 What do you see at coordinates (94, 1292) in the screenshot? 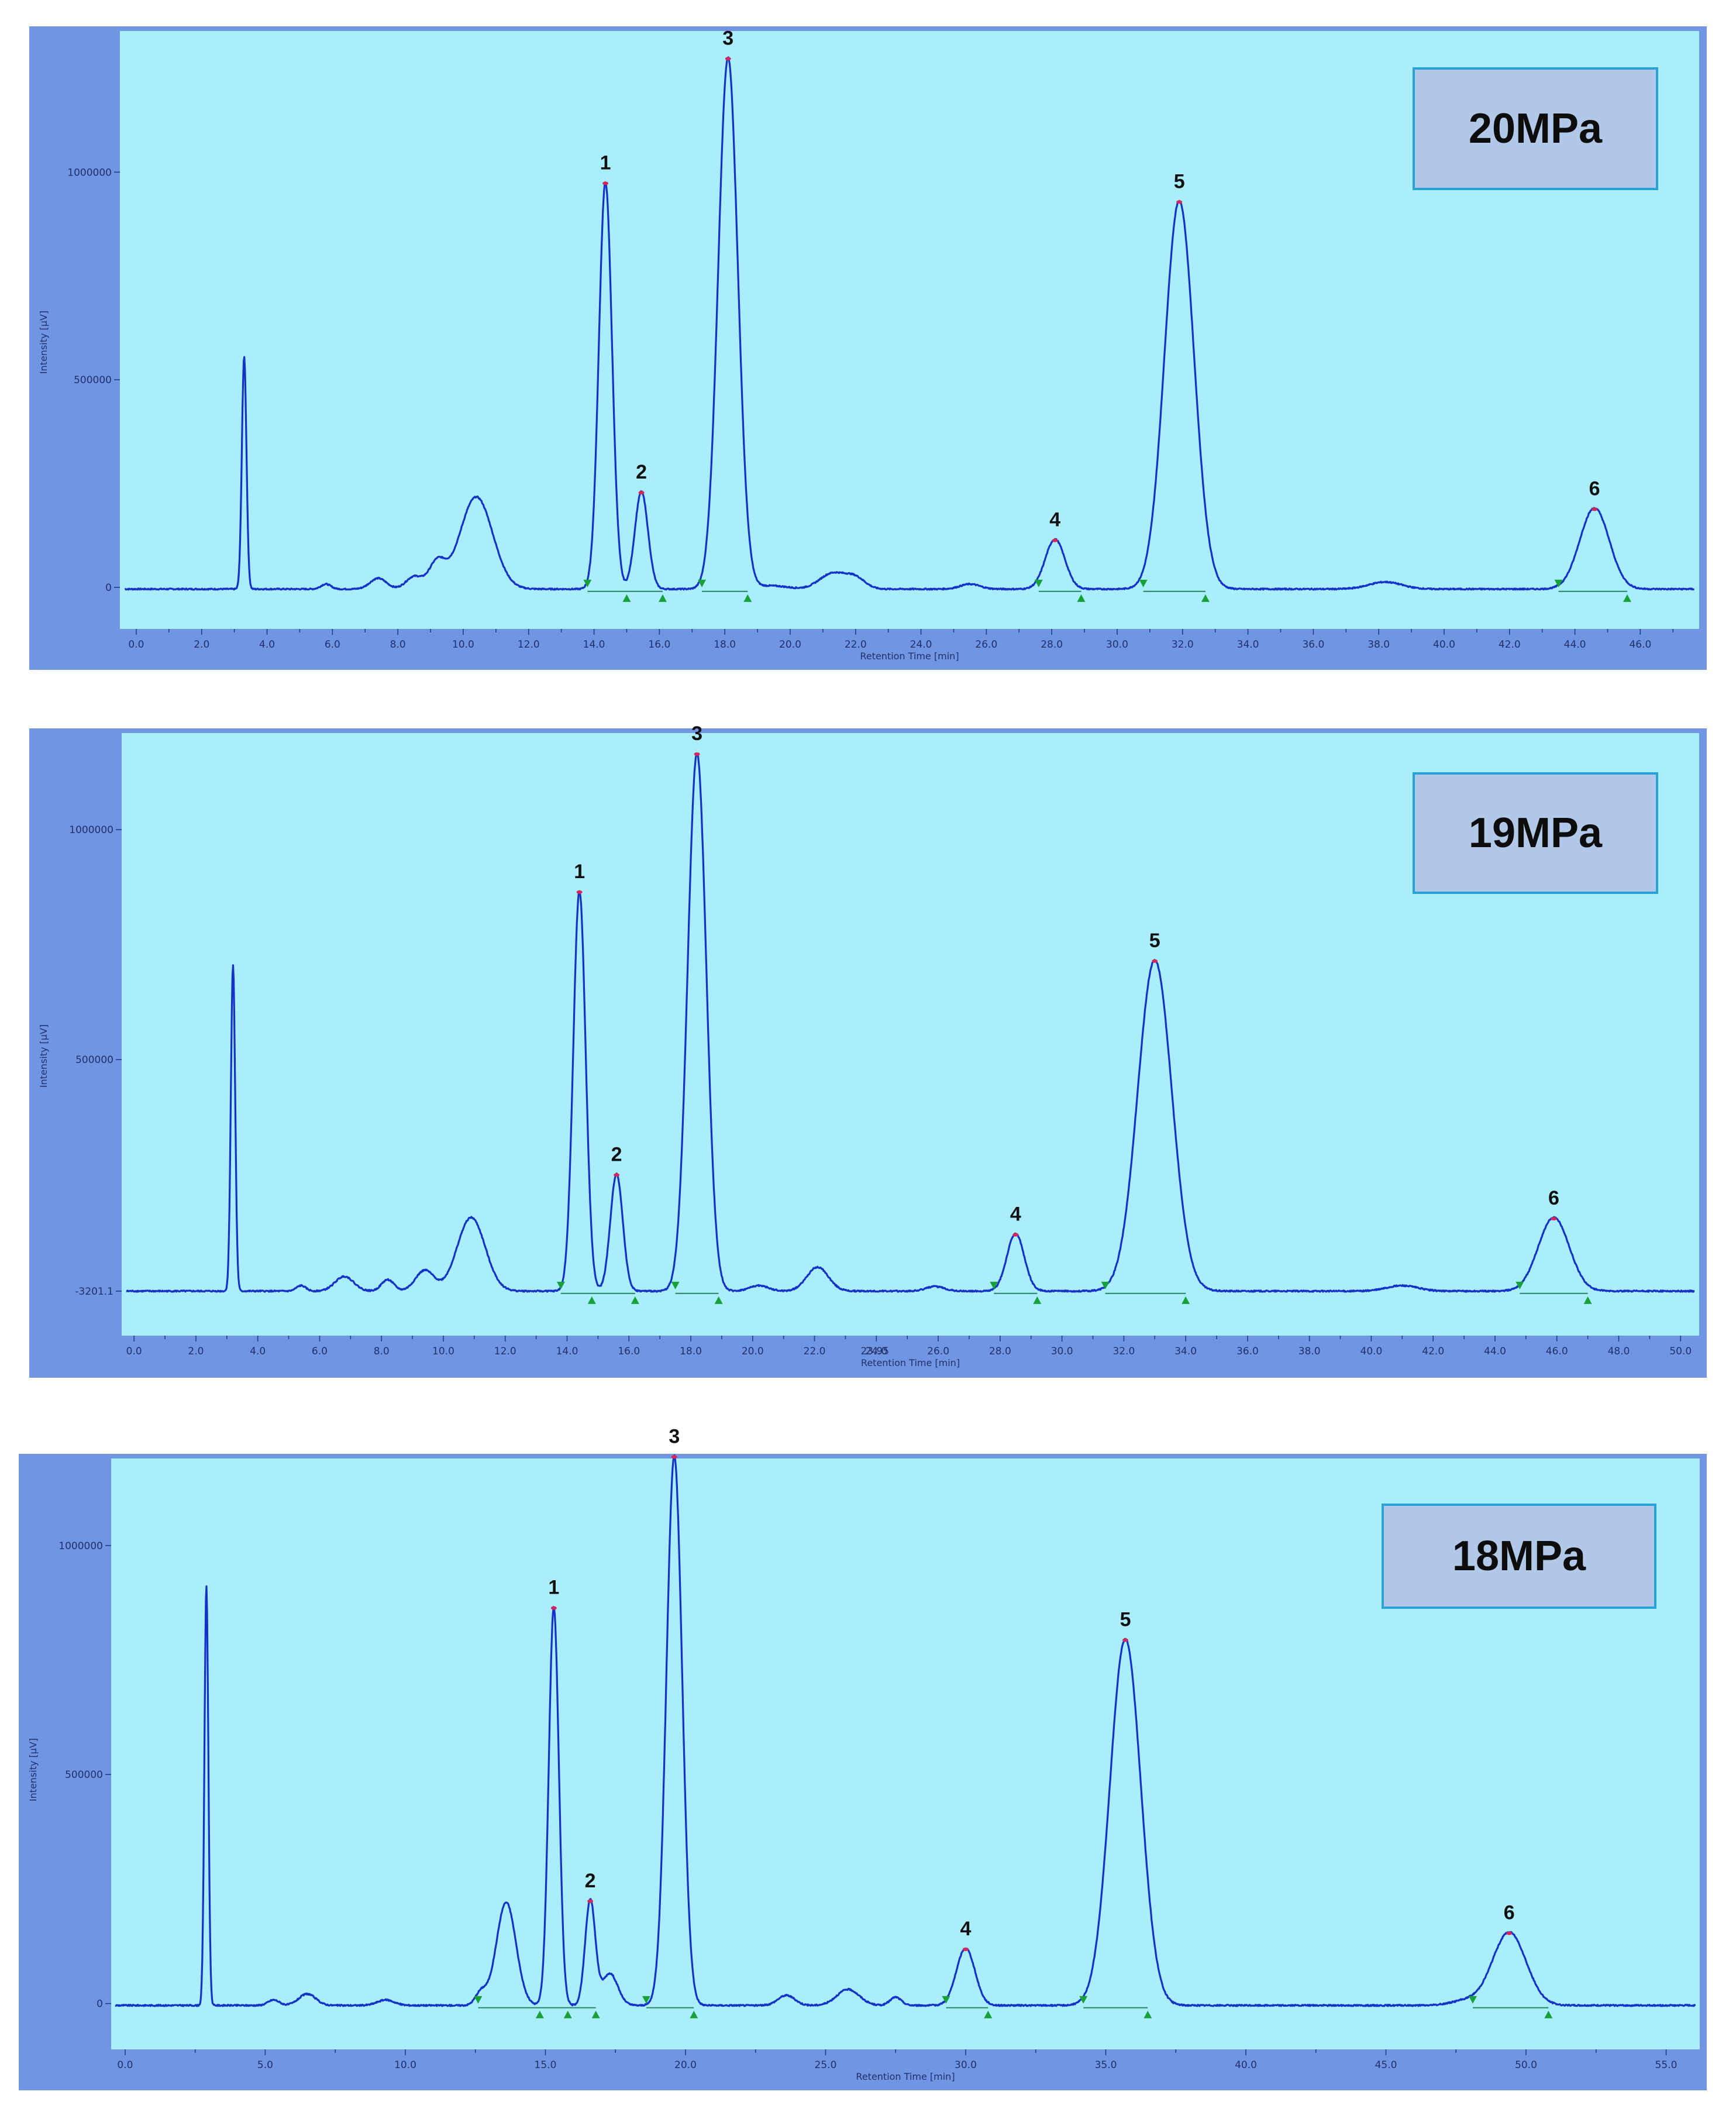
I see `y-tick-label: -3201.1` at bounding box center [94, 1292].